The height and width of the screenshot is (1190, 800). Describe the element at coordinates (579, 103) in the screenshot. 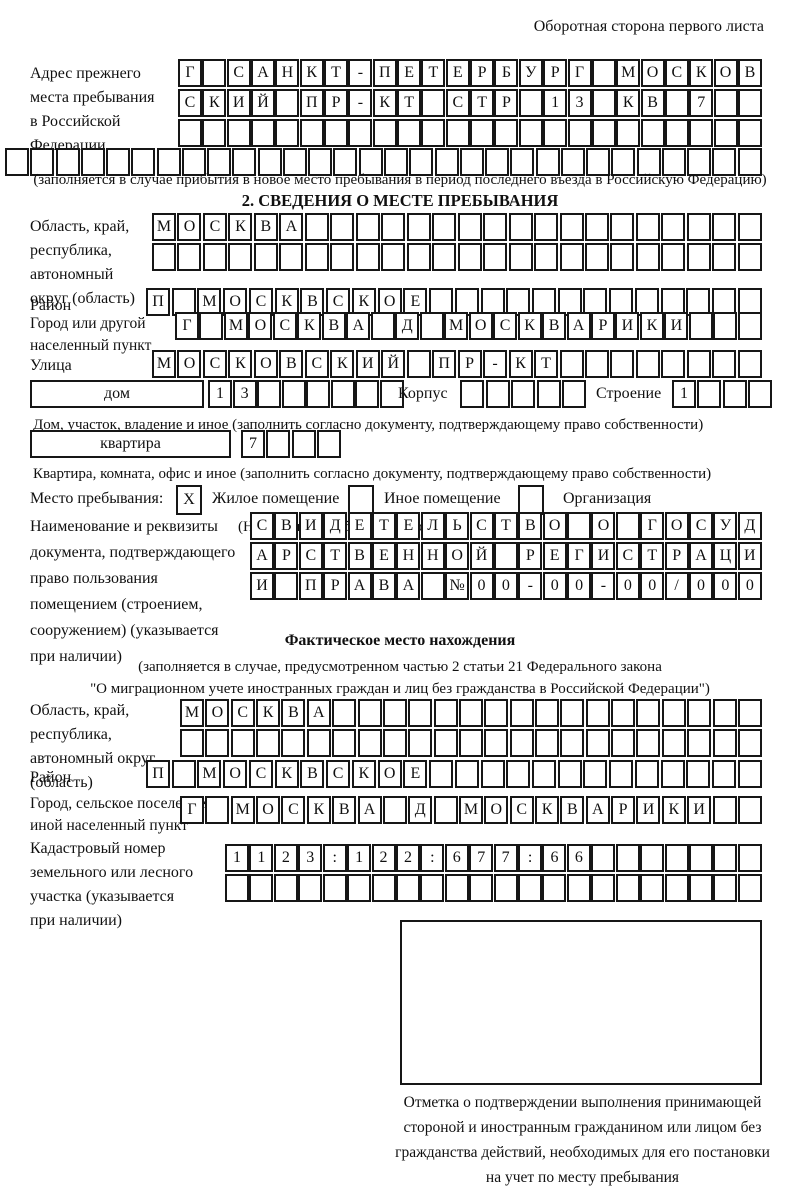

I see `char-cell: 3` at that location.